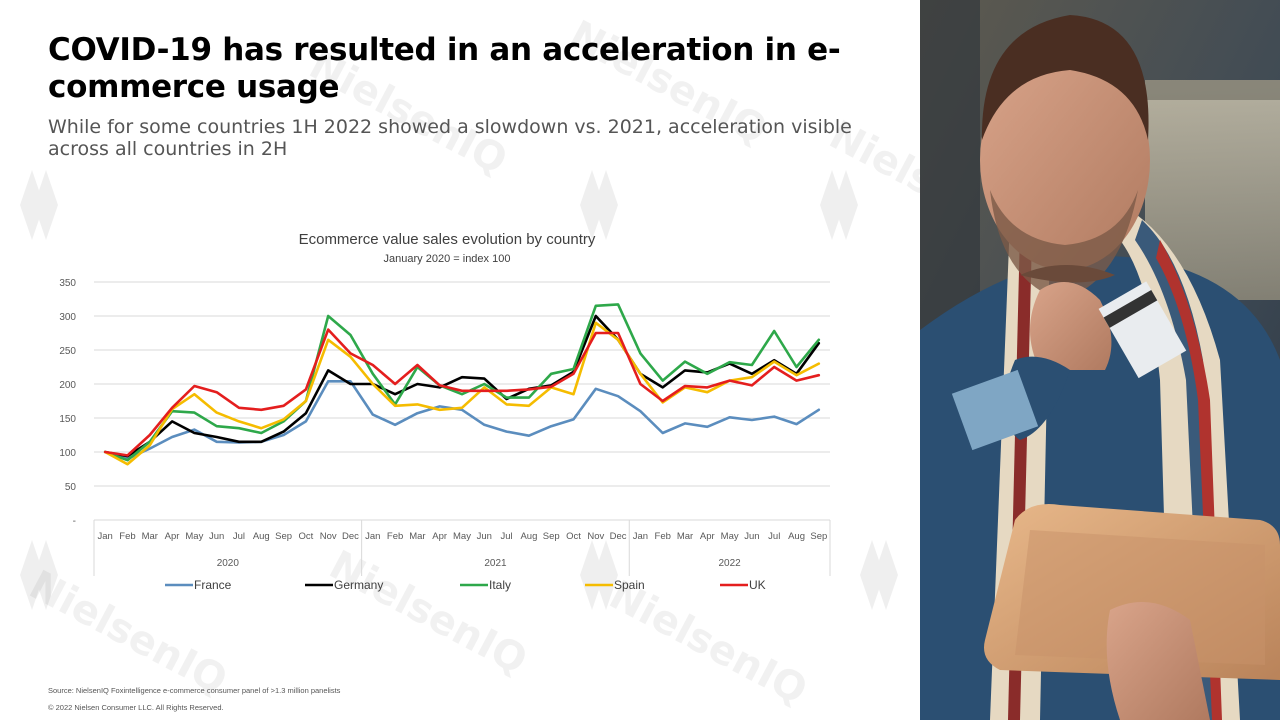 The width and height of the screenshot is (1280, 720). I want to click on series-line-spain, so click(462, 393).